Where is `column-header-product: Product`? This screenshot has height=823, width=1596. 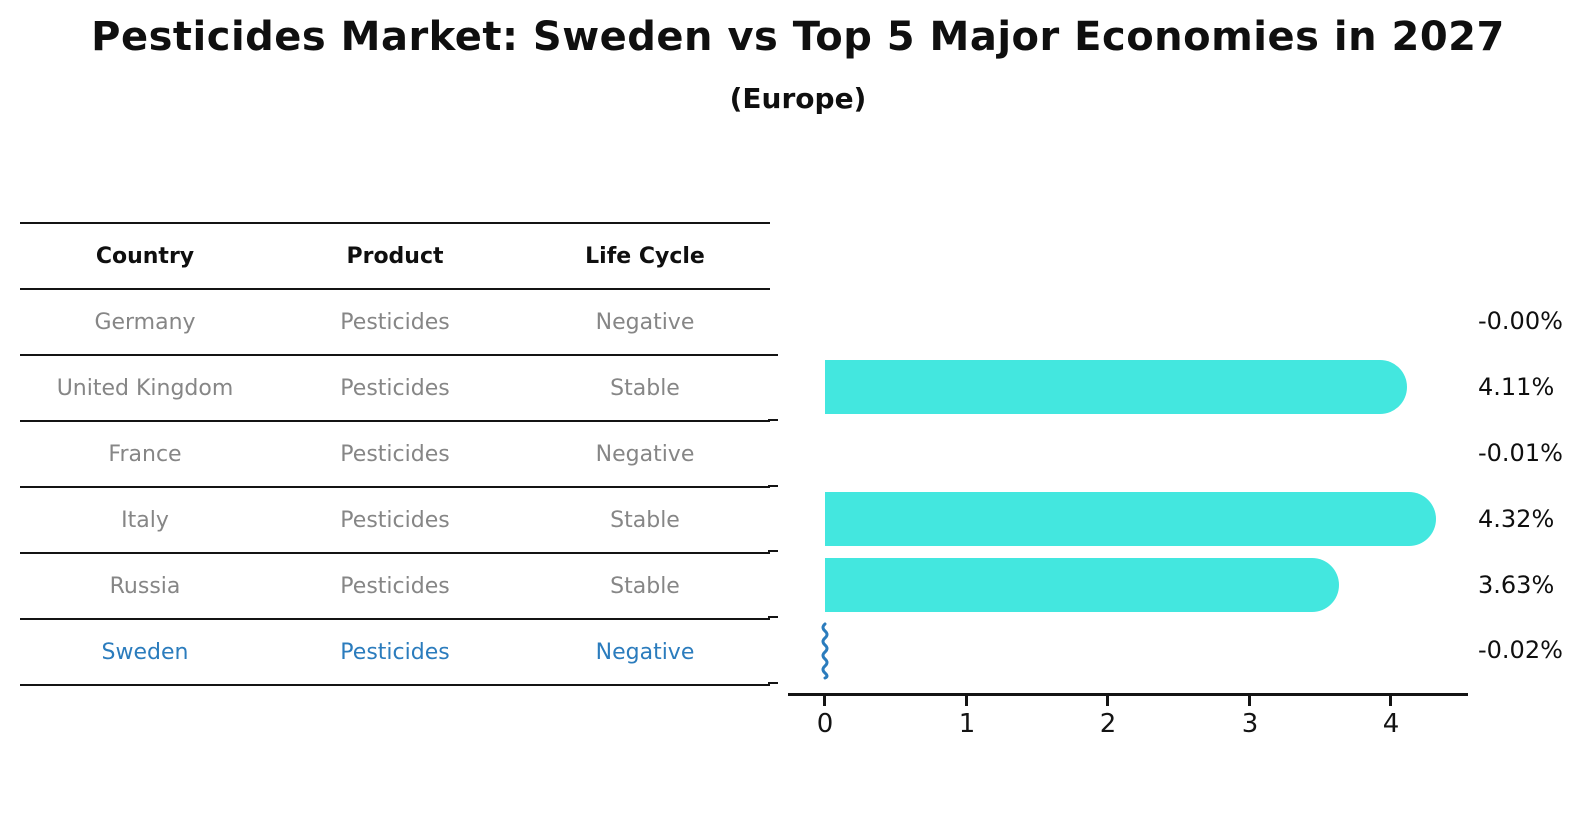
column-header-product: Product is located at coordinates (395, 256).